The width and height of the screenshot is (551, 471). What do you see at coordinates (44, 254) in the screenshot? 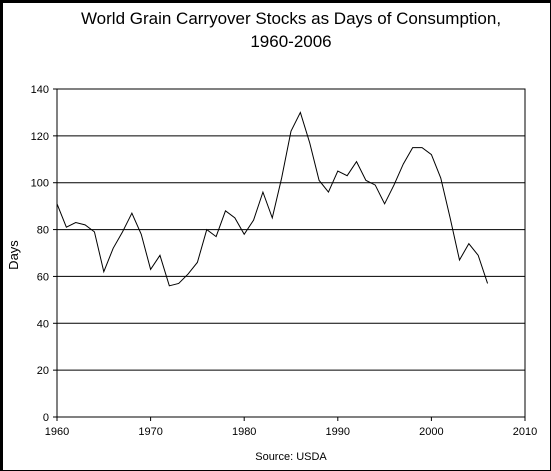
I see `y-axis: 0 20 40 60 80 100 120 140` at bounding box center [44, 254].